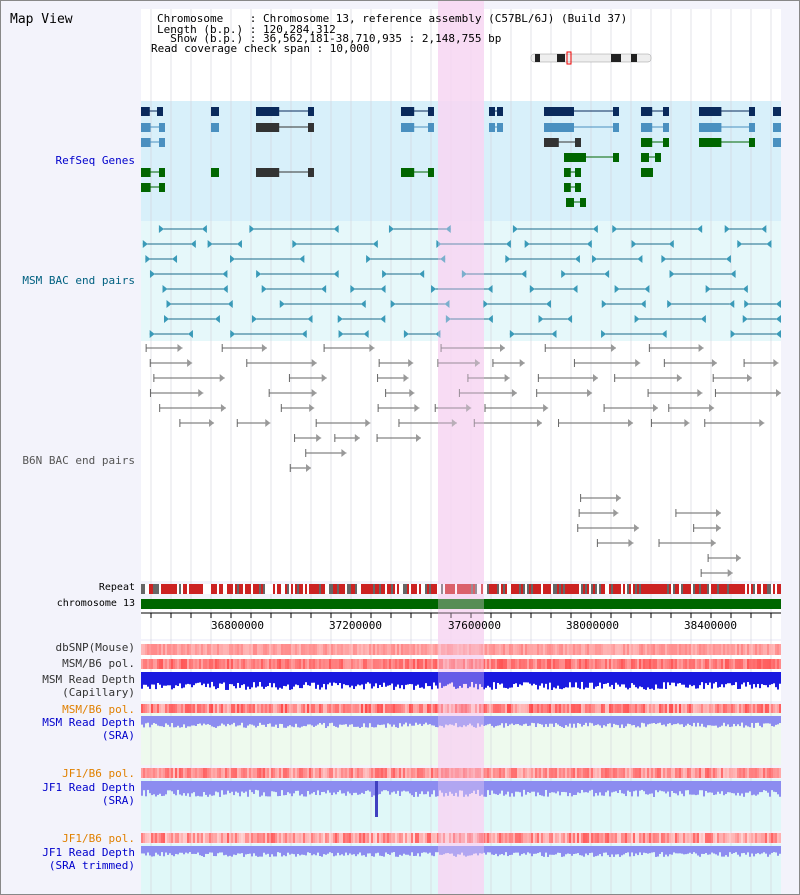 This screenshot has width=800, height=895. Describe the element at coordinates (78, 460) in the screenshot. I see `track-label-b6n-bac: B6N BAC end pairs` at that location.